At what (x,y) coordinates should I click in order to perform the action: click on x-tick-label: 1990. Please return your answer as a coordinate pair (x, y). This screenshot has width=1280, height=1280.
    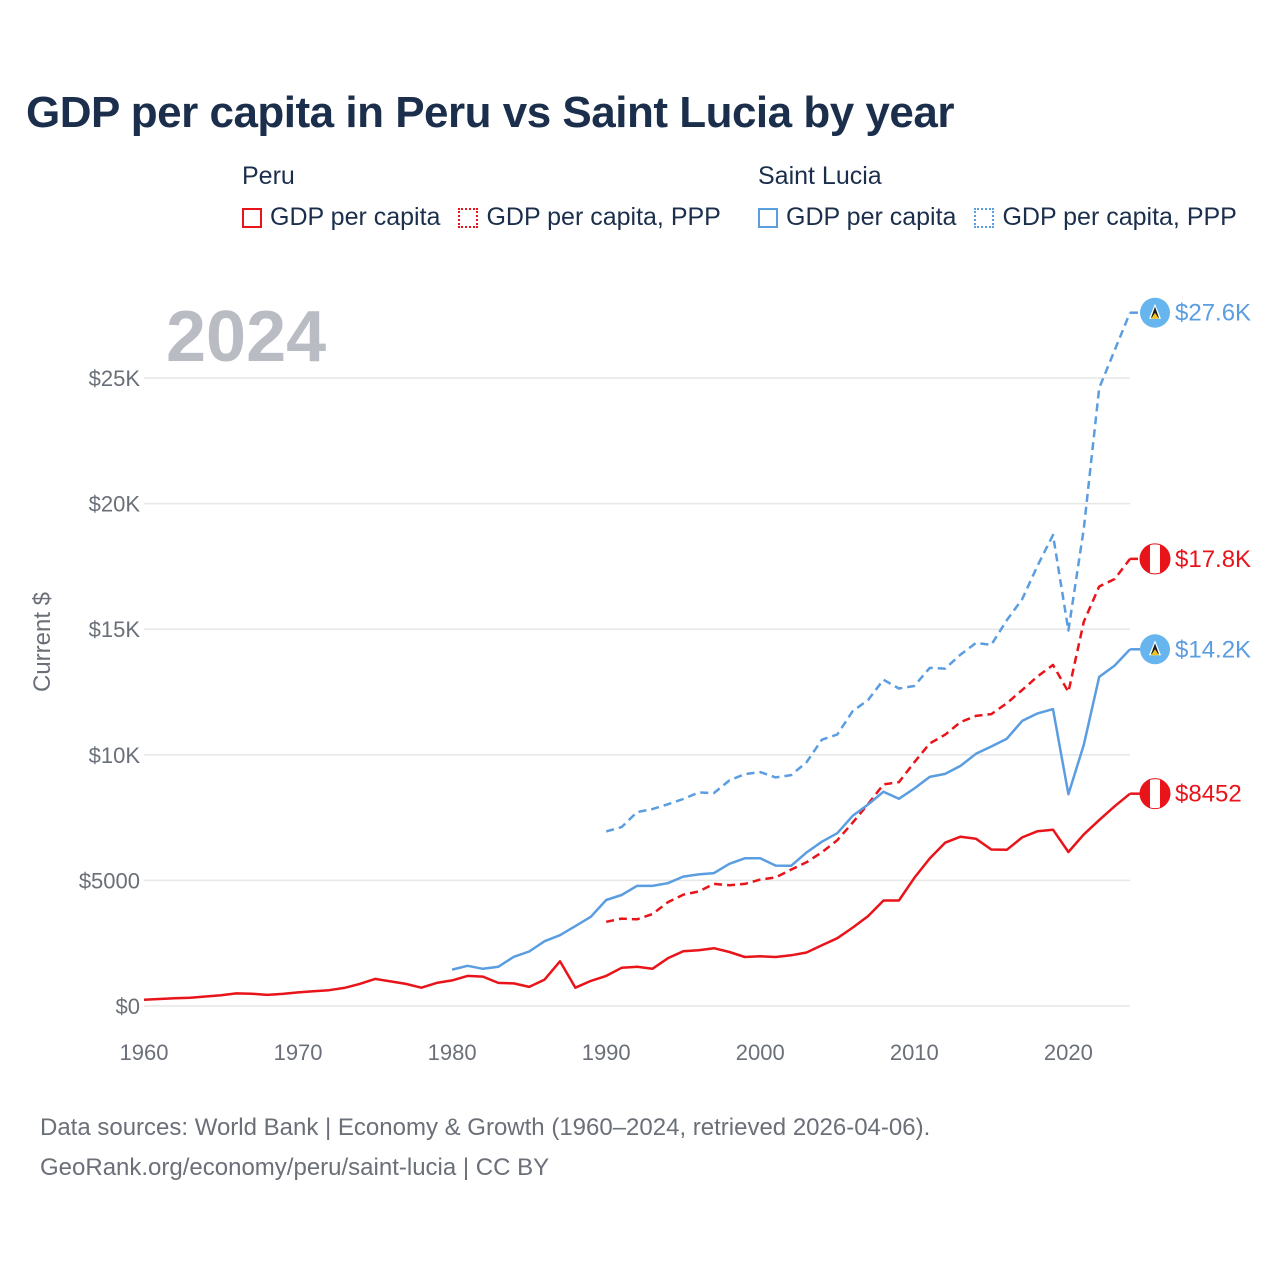
    Looking at the image, I should click on (606, 1052).